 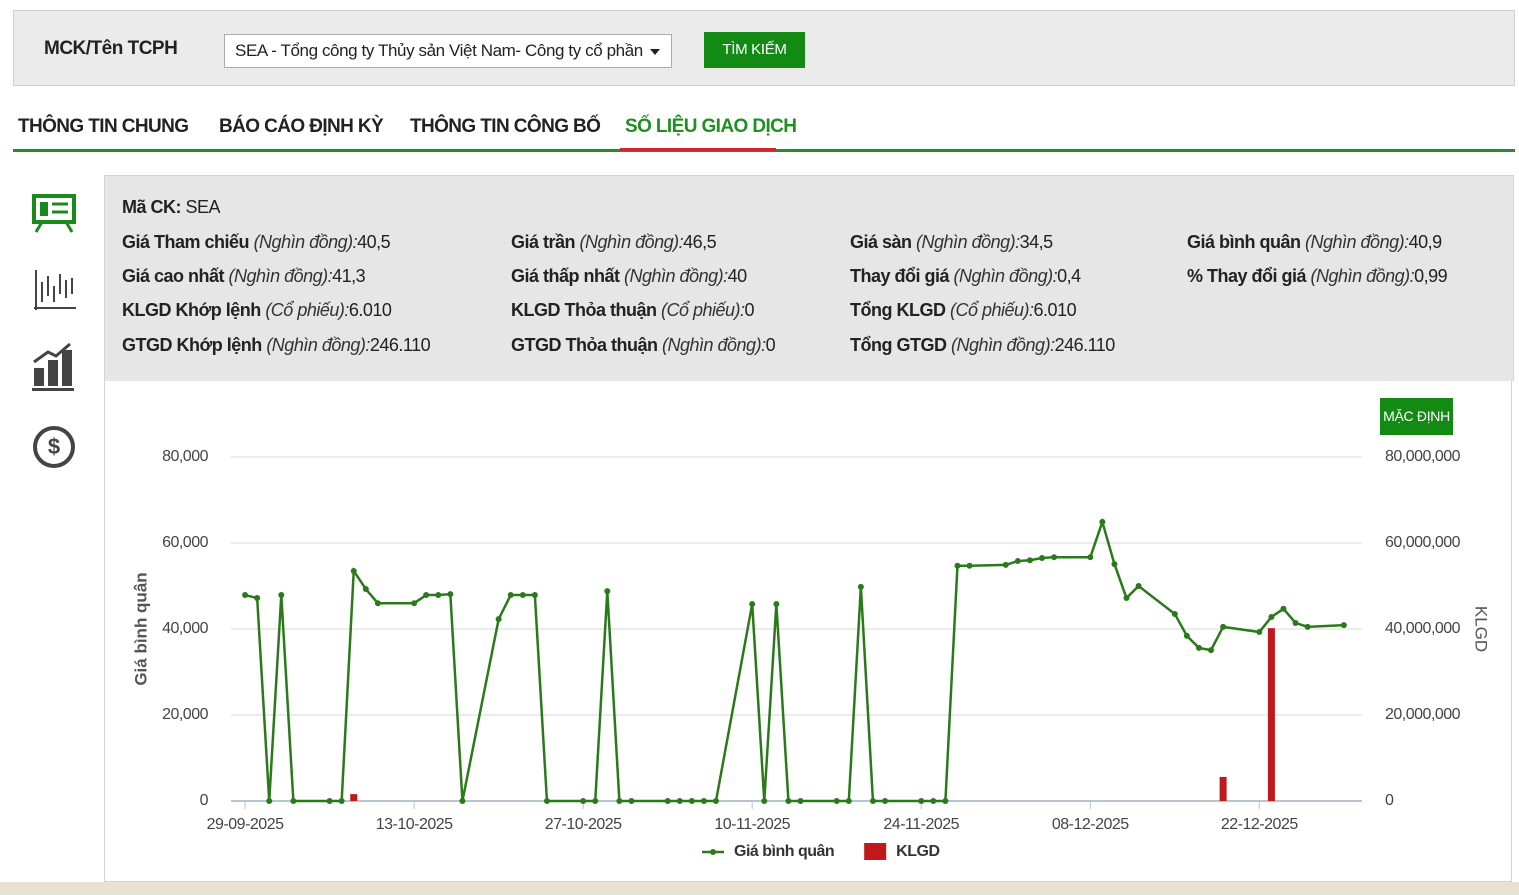 I want to click on code-value: SEA, so click(x=203, y=207).